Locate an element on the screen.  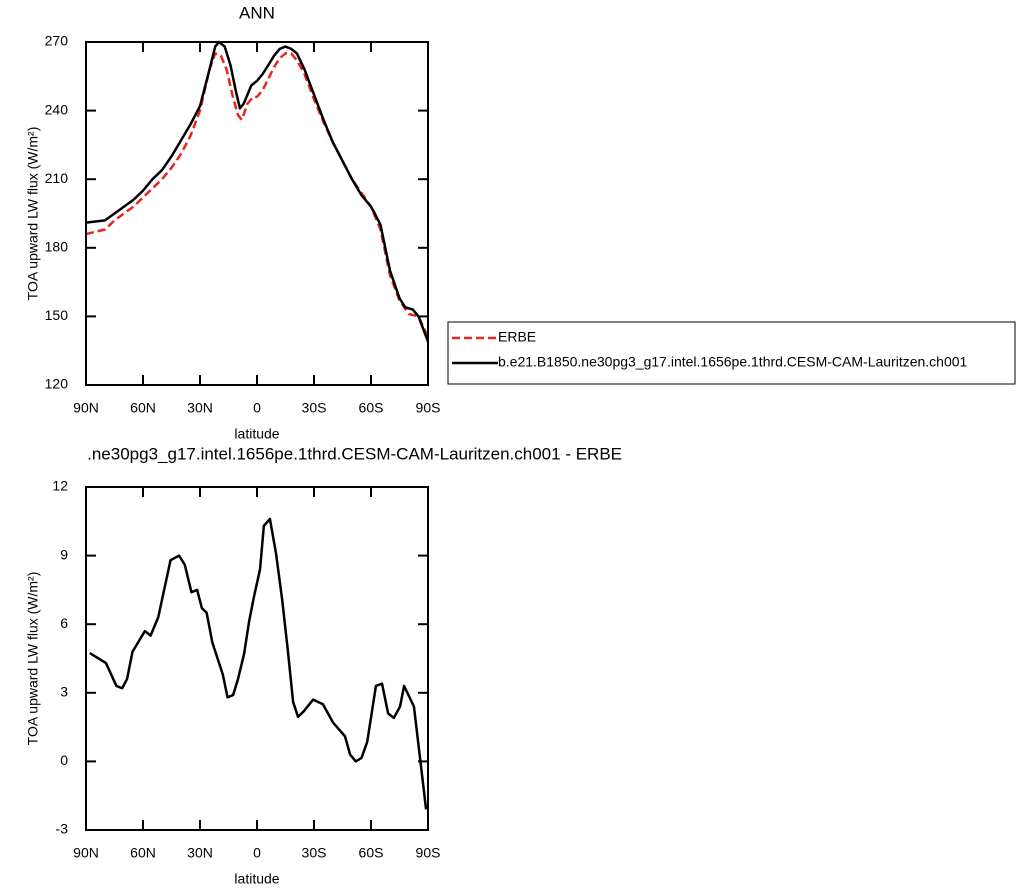
y-tick-label: -3 is located at coordinates (62, 829).